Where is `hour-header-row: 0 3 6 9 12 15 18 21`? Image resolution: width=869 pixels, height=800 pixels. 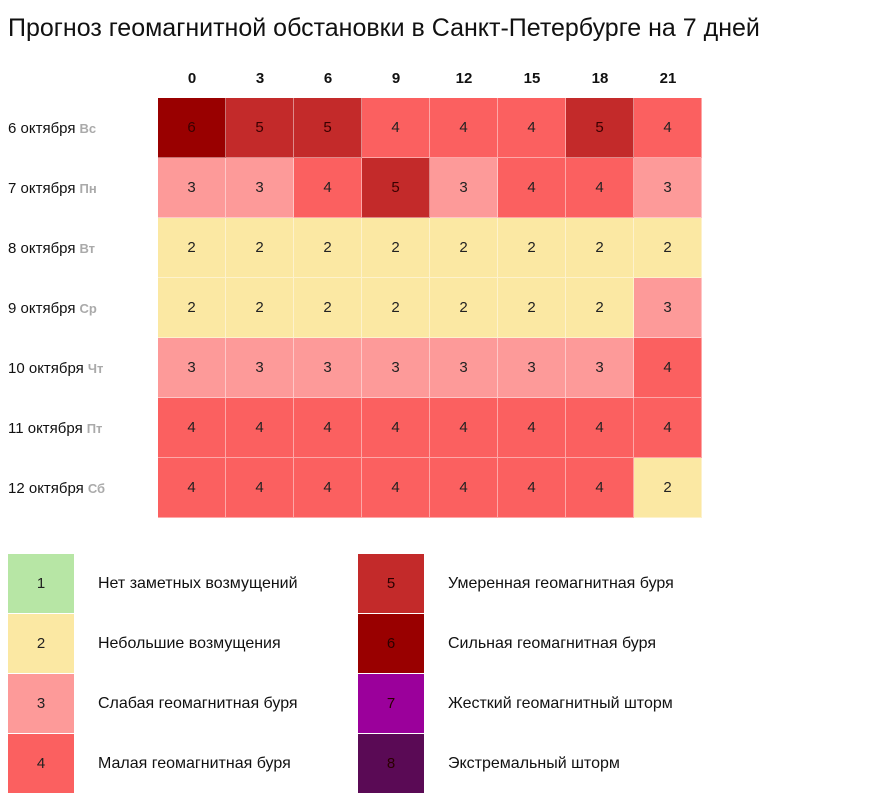 hour-header-row: 0 3 6 9 12 15 18 21 is located at coordinates (430, 78).